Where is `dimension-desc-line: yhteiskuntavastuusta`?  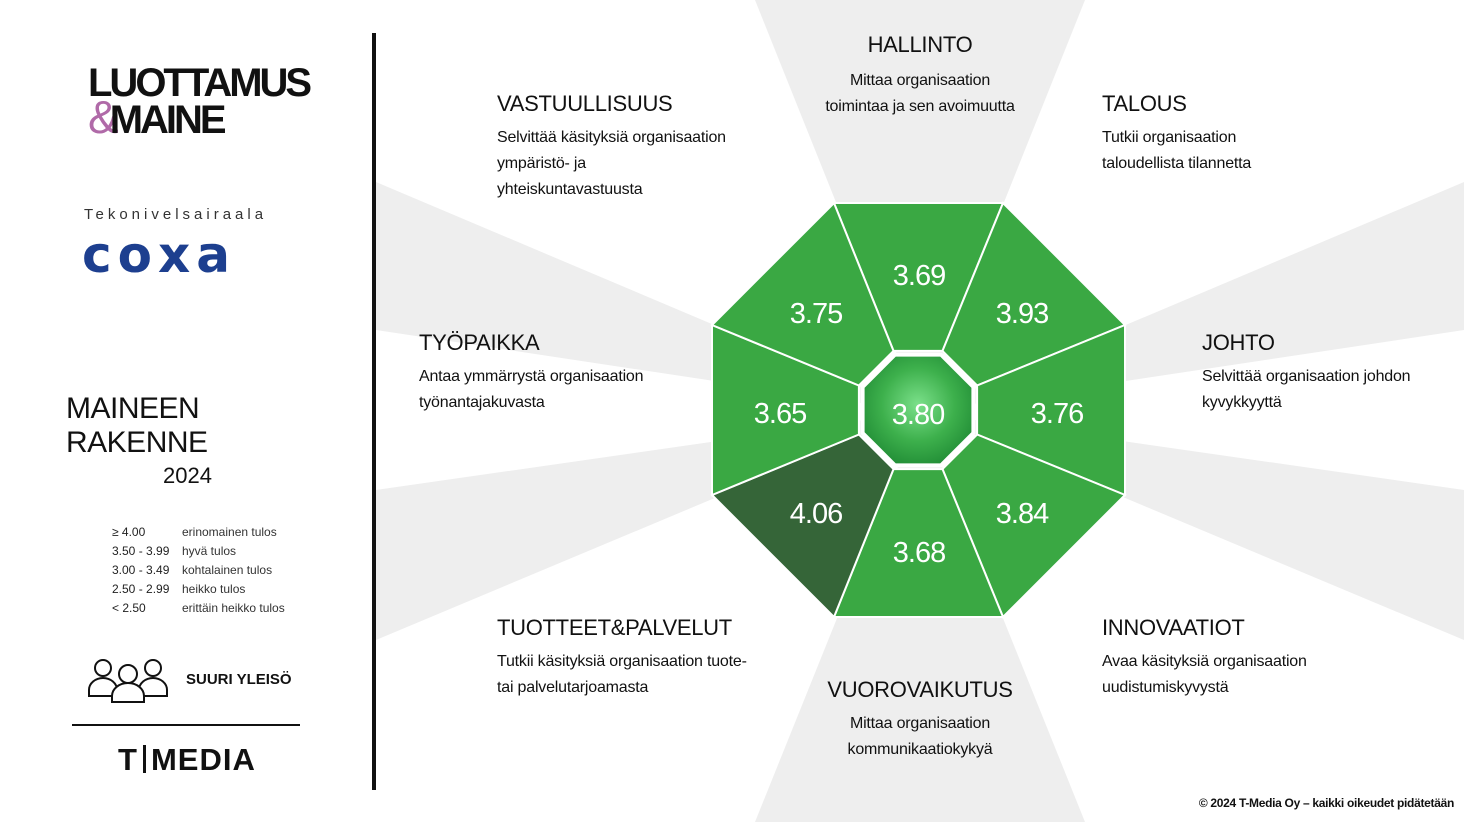 dimension-desc-line: yhteiskuntavastuusta is located at coordinates (570, 189).